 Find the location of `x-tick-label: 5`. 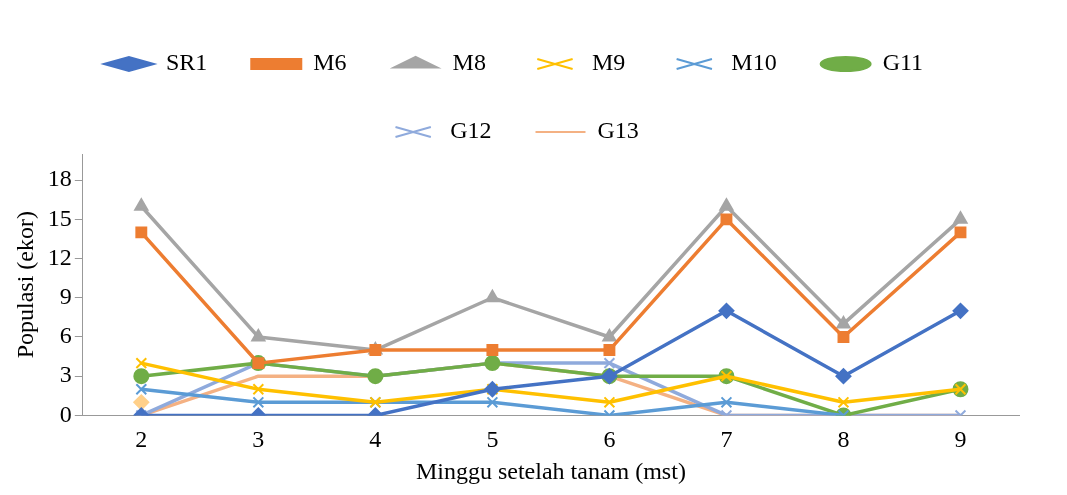

x-tick-label: 5 is located at coordinates (492, 439).